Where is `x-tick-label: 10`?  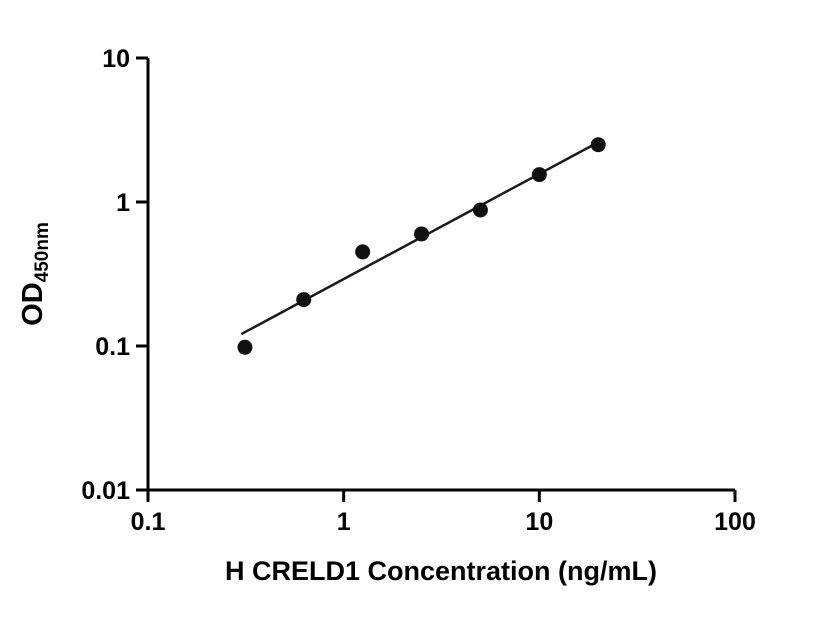
x-tick-label: 10 is located at coordinates (539, 522).